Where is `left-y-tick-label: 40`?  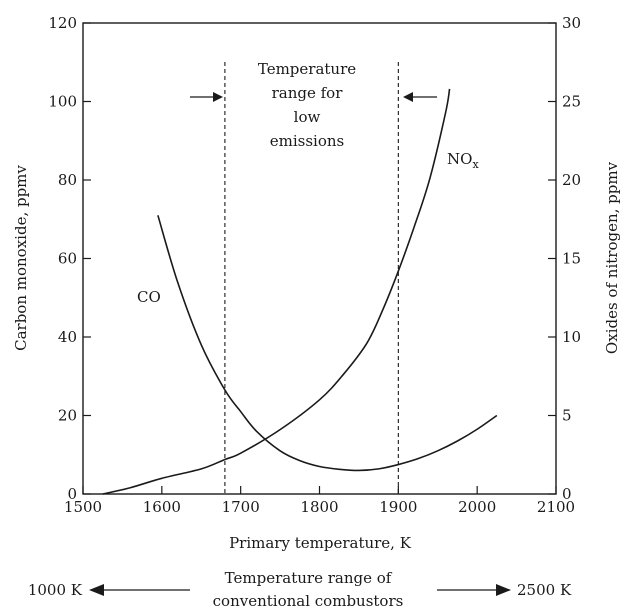 left-y-tick-label: 40 is located at coordinates (67, 337).